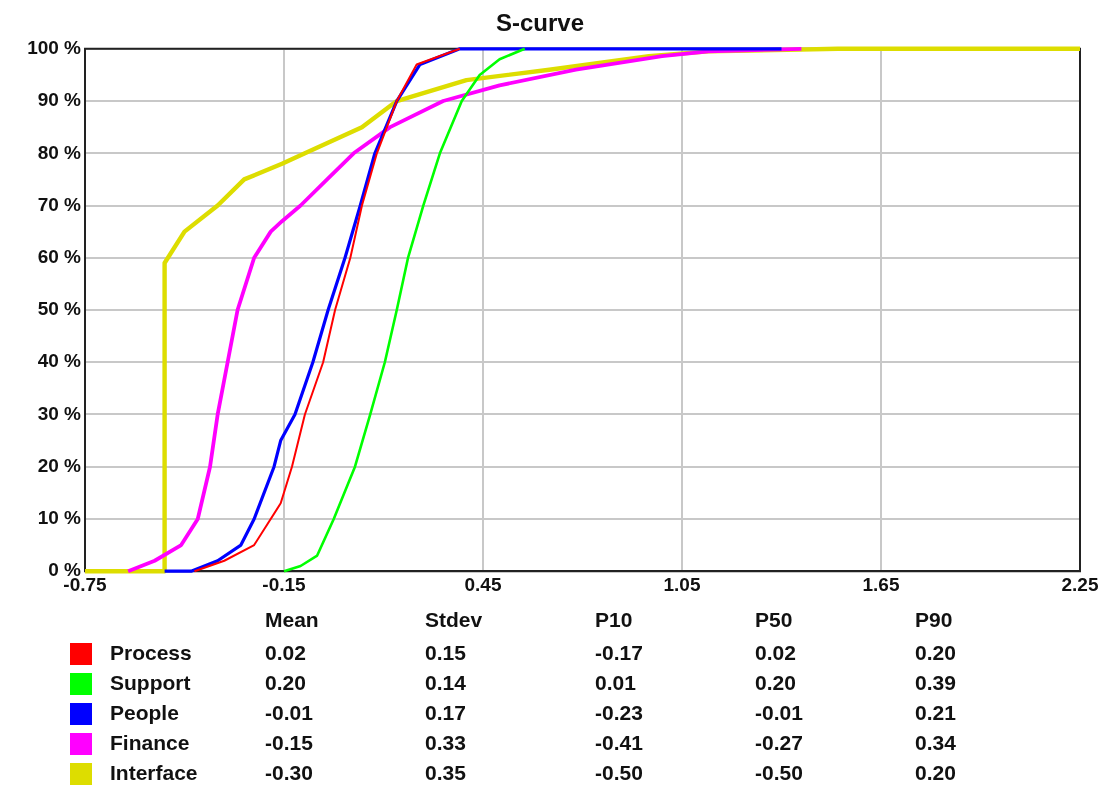 This screenshot has width=1113, height=791. Describe the element at coordinates (54, 48) in the screenshot. I see `y-tick-label: 100 %` at that location.